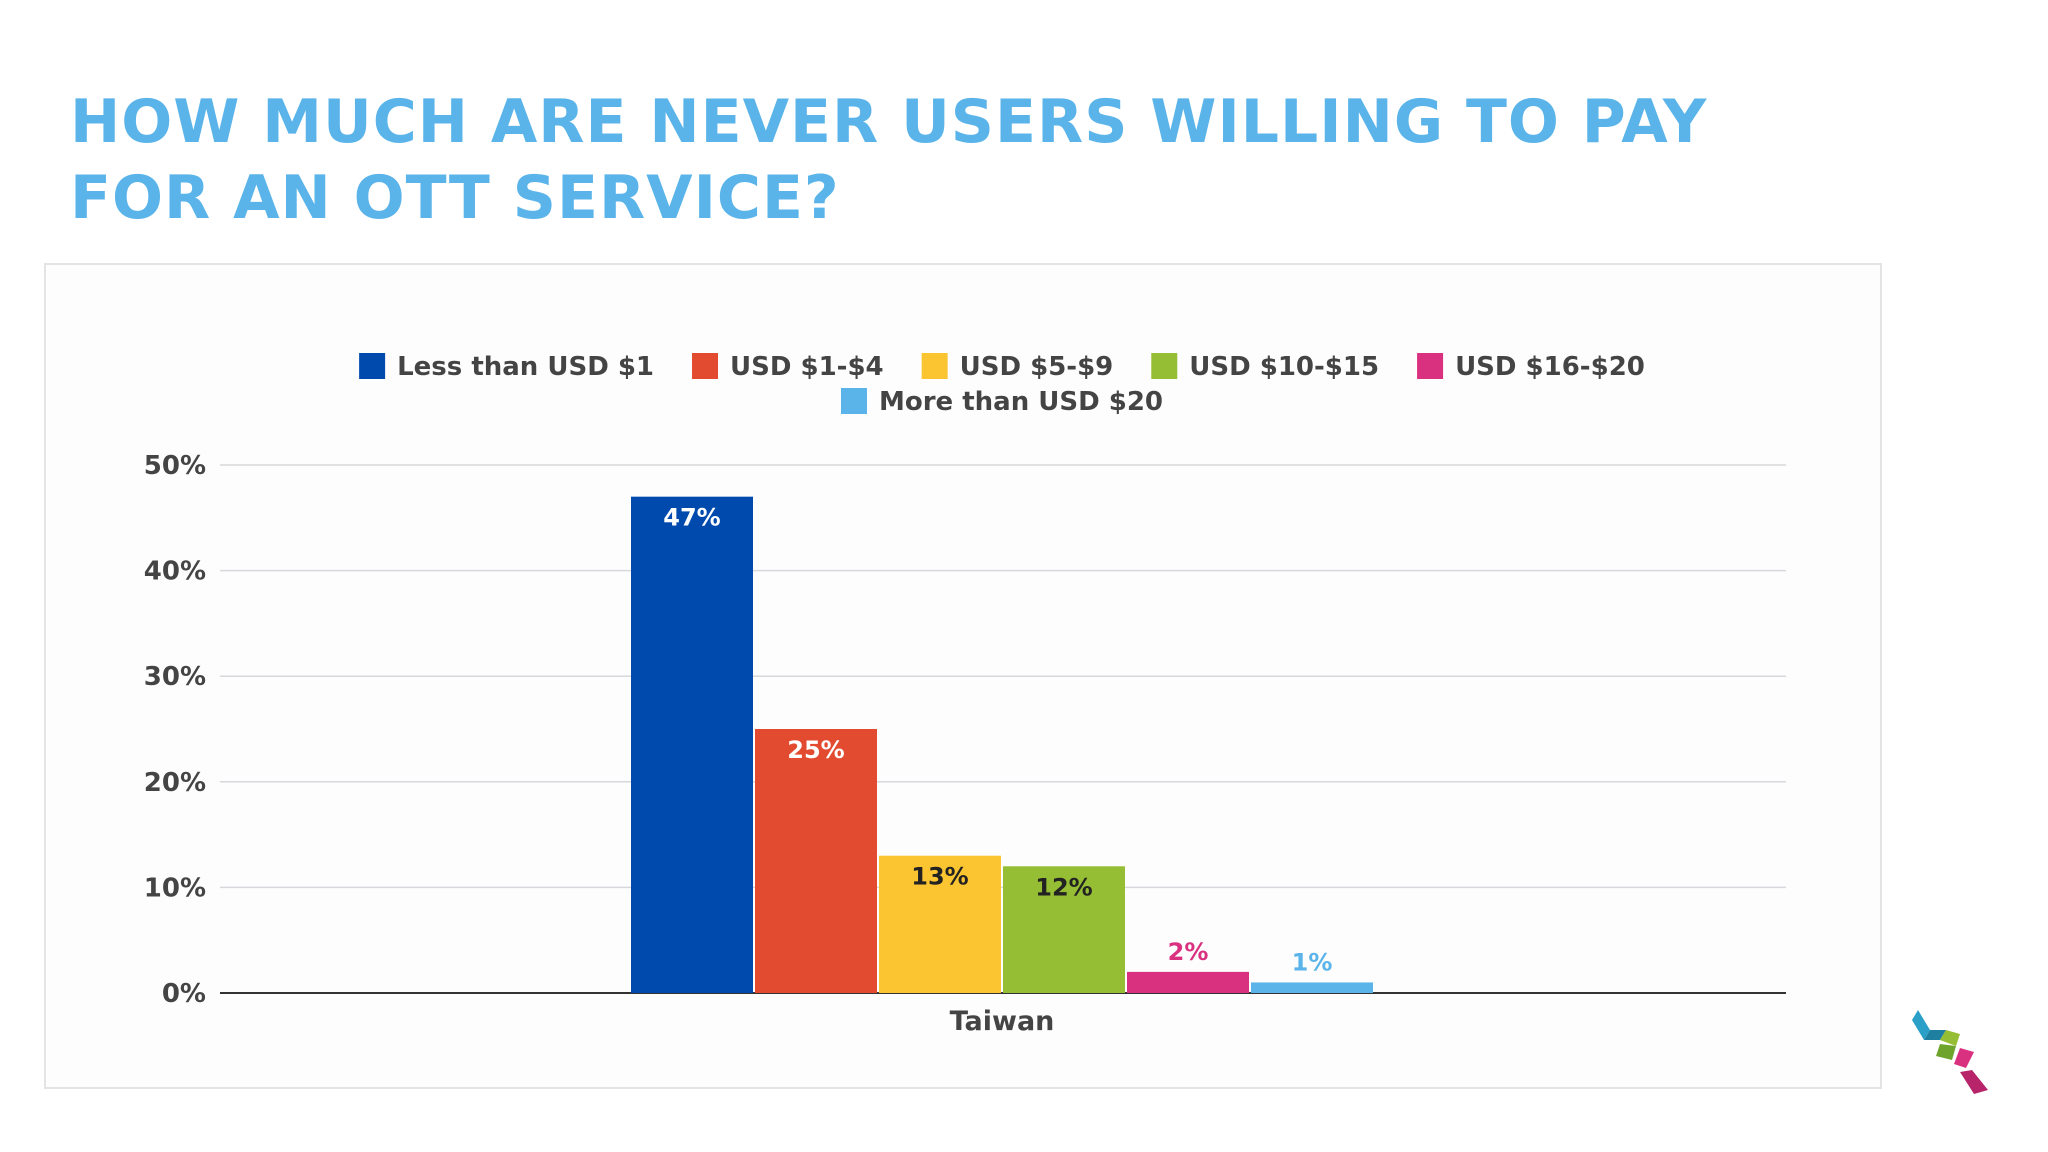 The height and width of the screenshot is (1152, 2048). What do you see at coordinates (175, 888) in the screenshot?
I see `y-tick-label: 10%` at bounding box center [175, 888].